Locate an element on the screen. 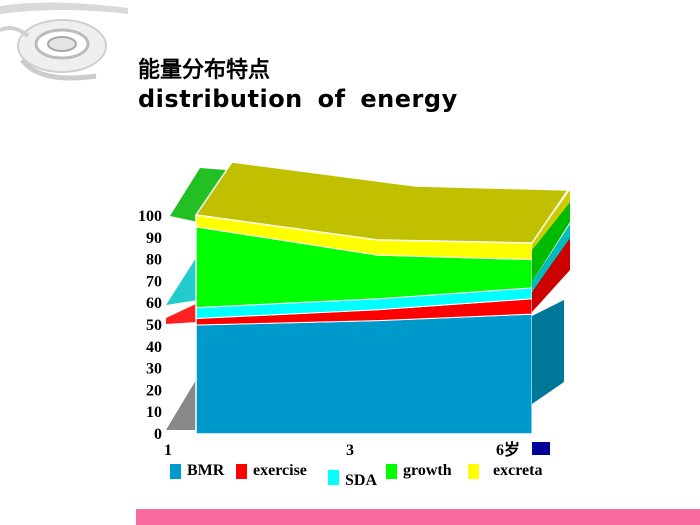 Image resolution: width=700 pixels, height=525 pixels. legend-item-growth: growth is located at coordinates (419, 471).